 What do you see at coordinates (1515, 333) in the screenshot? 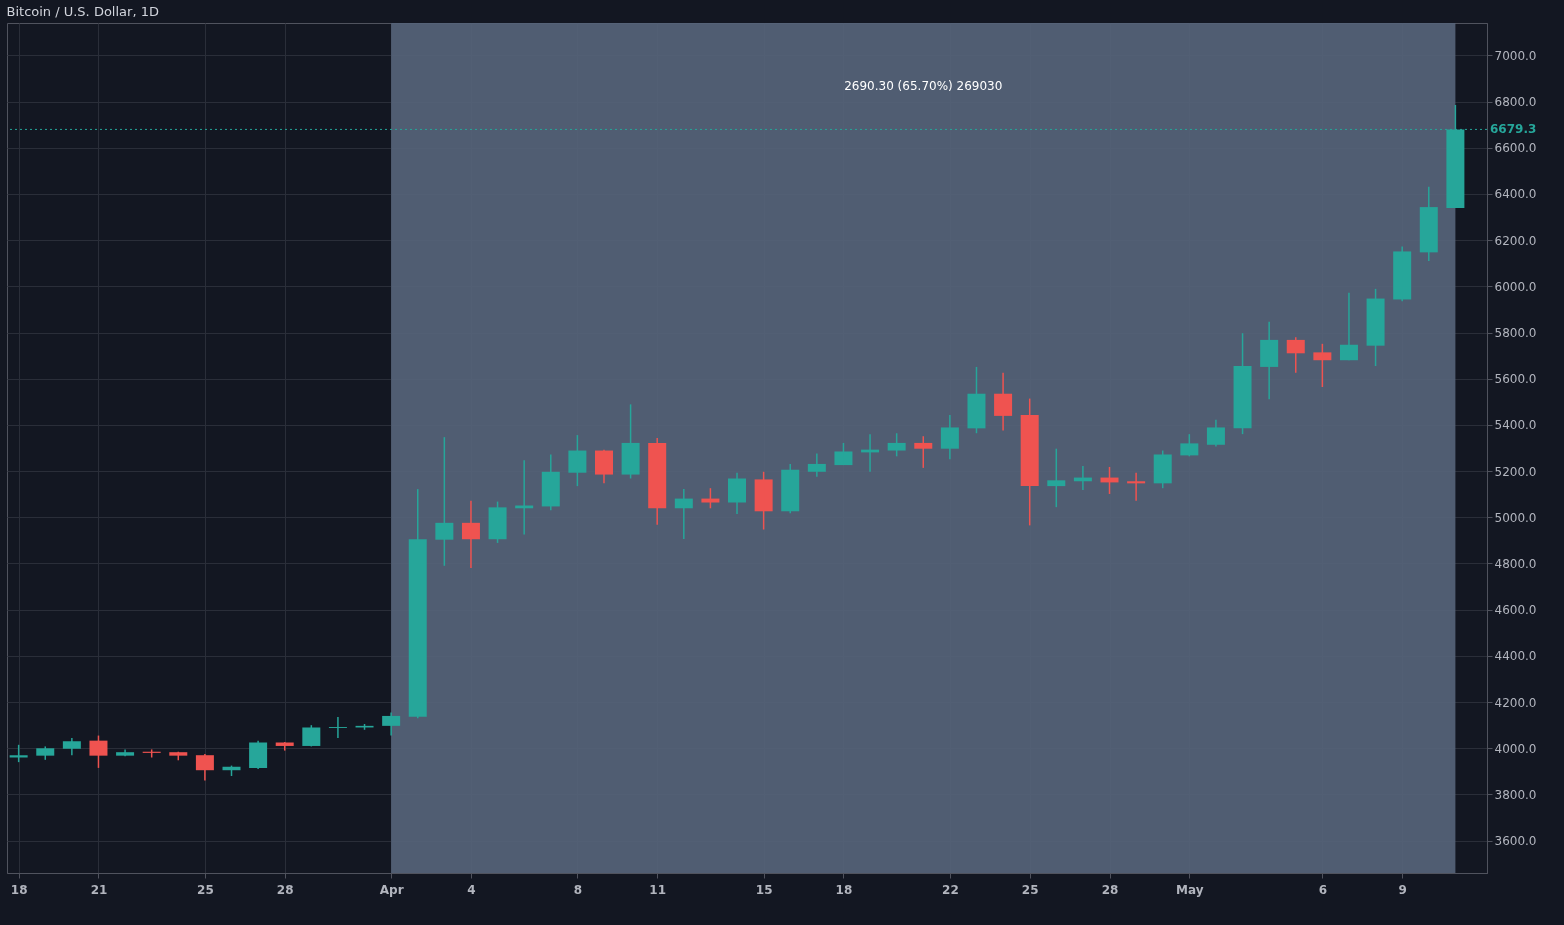
I see `y-tick-label: 5800.0` at bounding box center [1515, 333].